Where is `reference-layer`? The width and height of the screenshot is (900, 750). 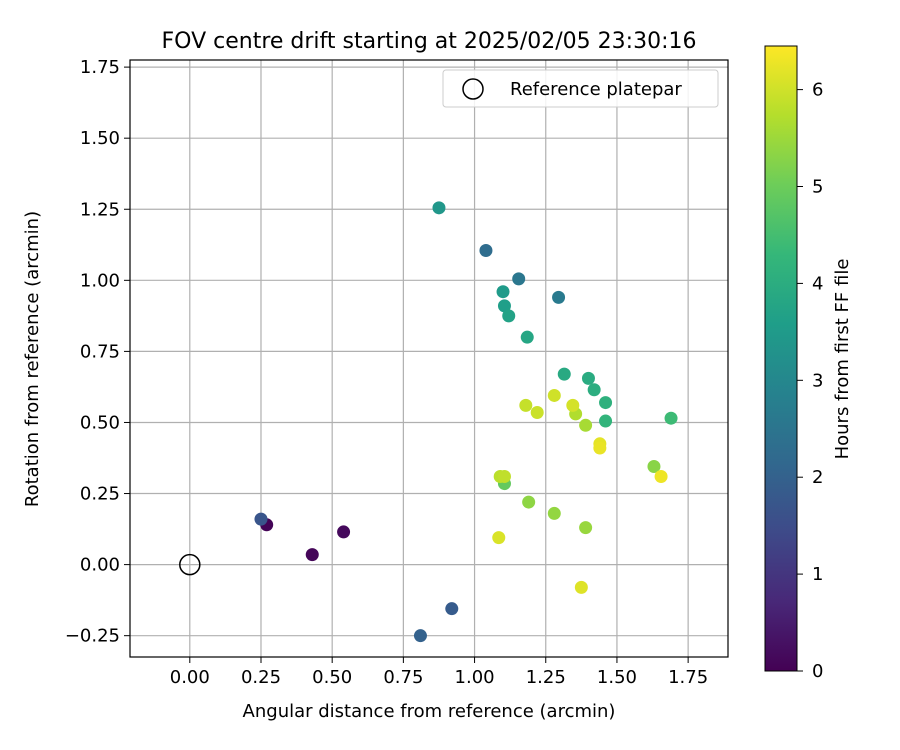
reference-layer is located at coordinates (190, 564).